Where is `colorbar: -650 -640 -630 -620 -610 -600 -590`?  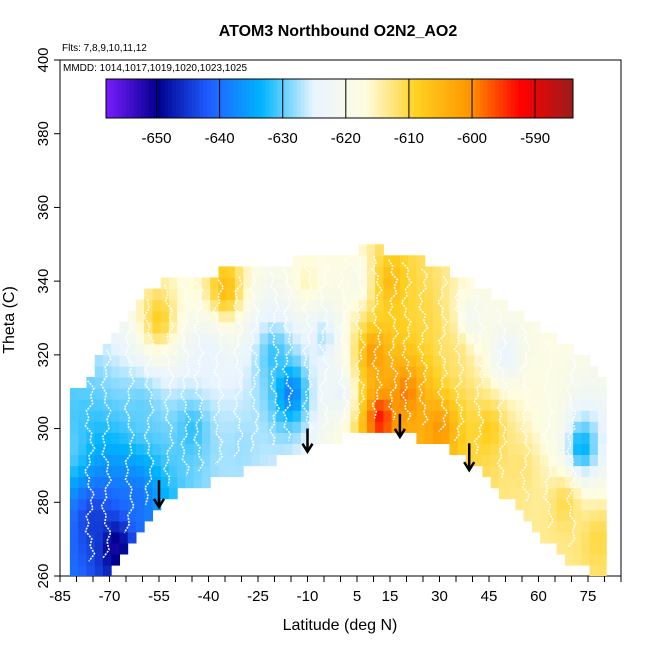
colorbar: -650 -640 -630 -620 -610 -600 -590 is located at coordinates (339, 112).